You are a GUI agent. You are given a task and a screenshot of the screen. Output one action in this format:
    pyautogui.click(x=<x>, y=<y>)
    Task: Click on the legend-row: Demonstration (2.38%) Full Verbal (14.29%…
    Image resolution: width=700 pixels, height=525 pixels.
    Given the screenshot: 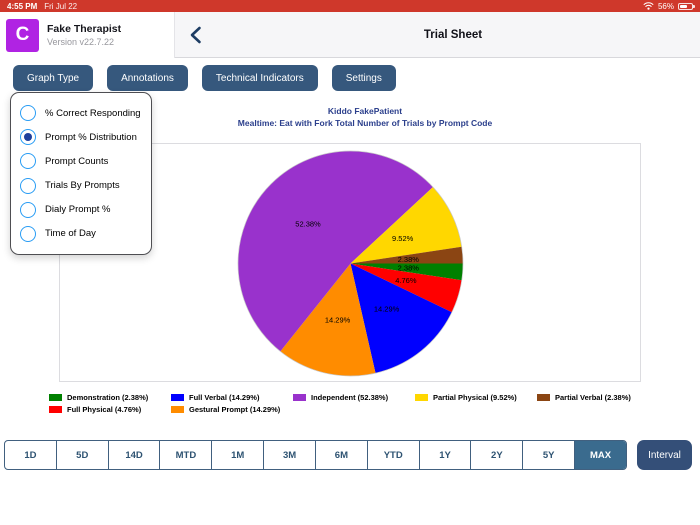 What is the action you would take?
    pyautogui.click(x=374, y=398)
    